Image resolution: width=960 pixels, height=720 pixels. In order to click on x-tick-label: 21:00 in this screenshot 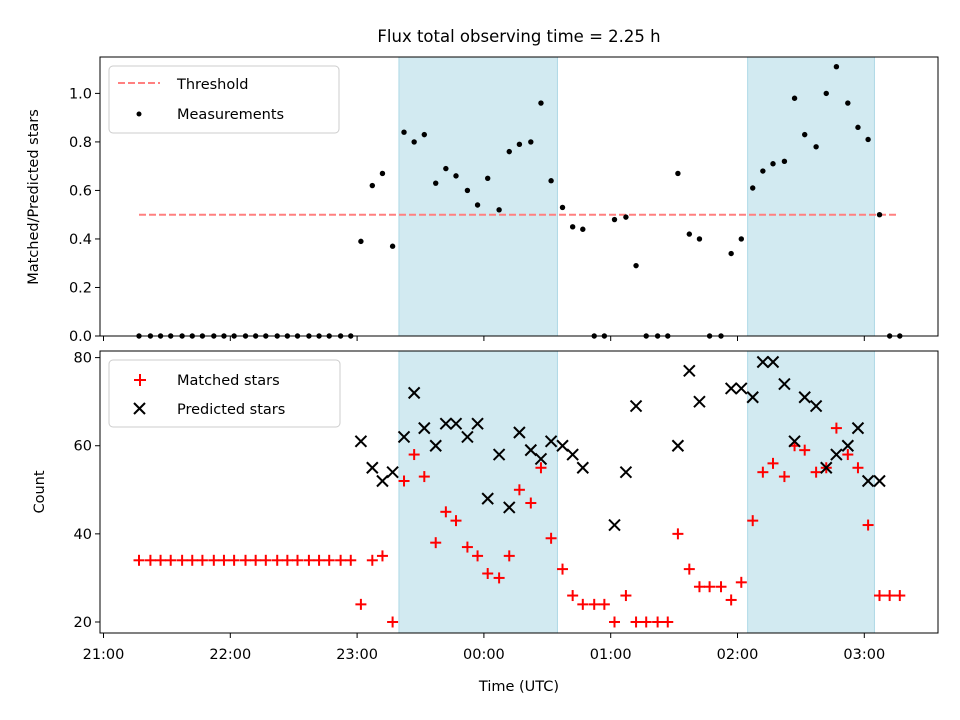, I will do `click(104, 655)`.